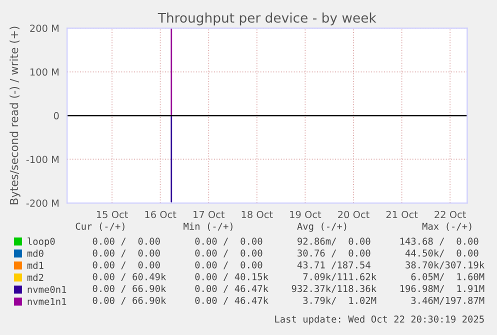  What do you see at coordinates (306, 214) in the screenshot?
I see `x-tick-label: 19 Oct` at bounding box center [306, 214].